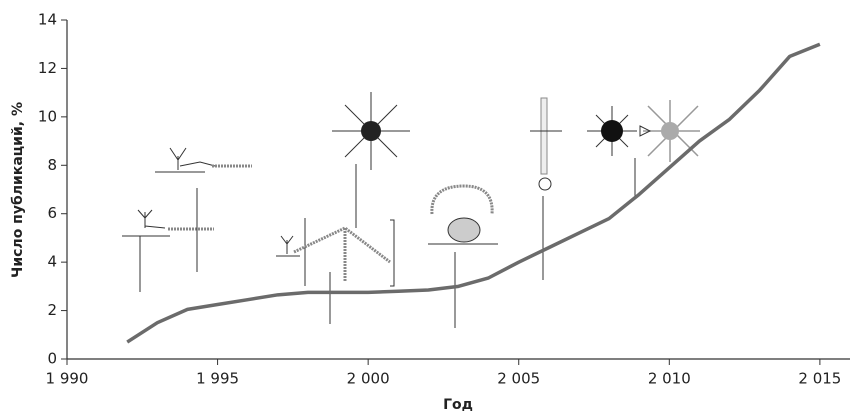  Describe the element at coordinates (47, 20) in the screenshot. I see `y-tick-label: 14` at that location.